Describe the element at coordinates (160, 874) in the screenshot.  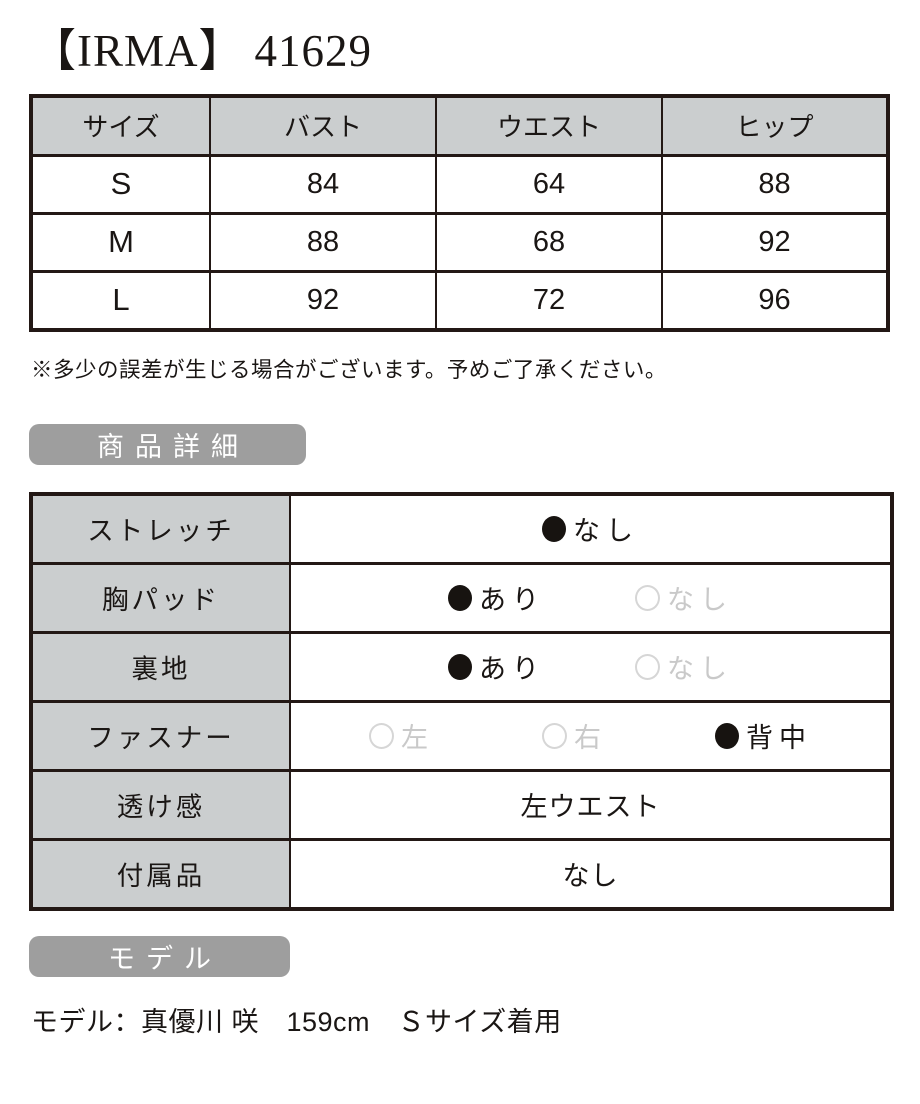
I see `spec-label: 付属品` at that location.